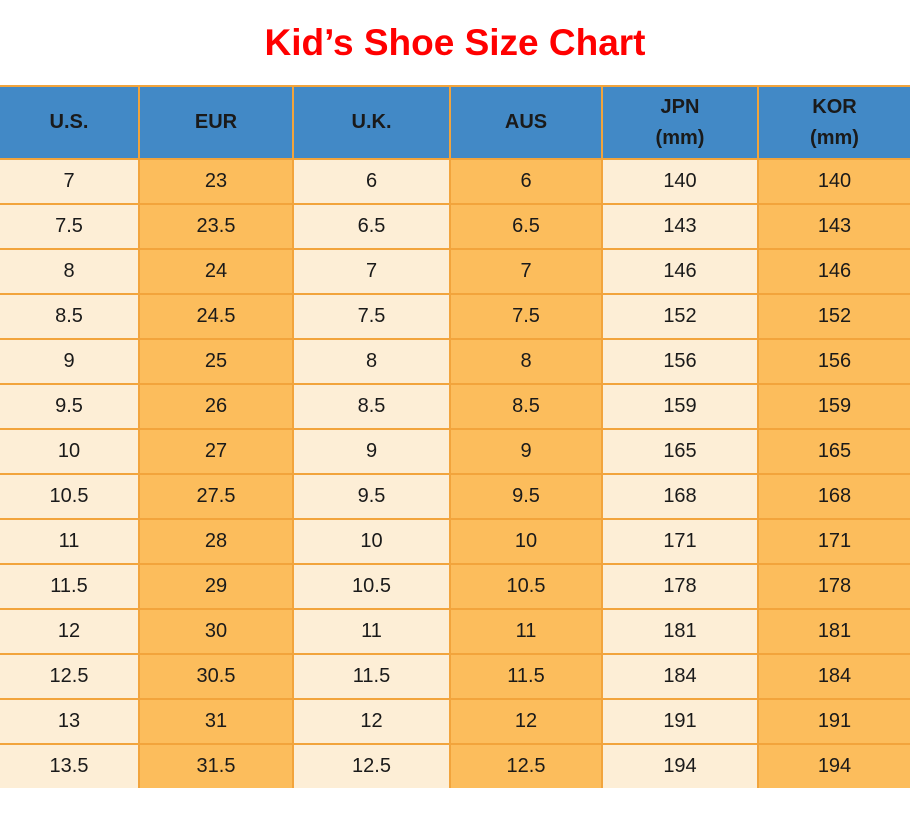 The width and height of the screenshot is (910, 817). I want to click on table-cell: 13, so click(70, 721).